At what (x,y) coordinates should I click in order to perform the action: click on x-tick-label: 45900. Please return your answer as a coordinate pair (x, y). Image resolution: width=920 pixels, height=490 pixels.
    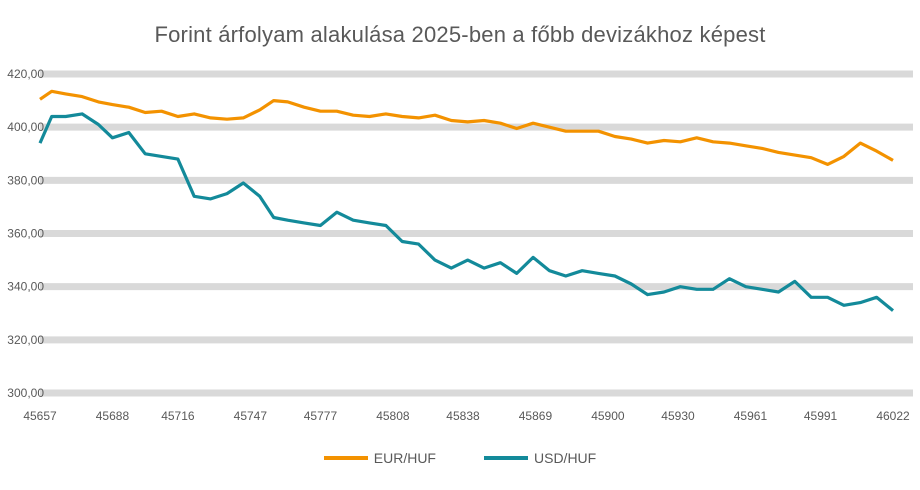
    Looking at the image, I should click on (608, 416).